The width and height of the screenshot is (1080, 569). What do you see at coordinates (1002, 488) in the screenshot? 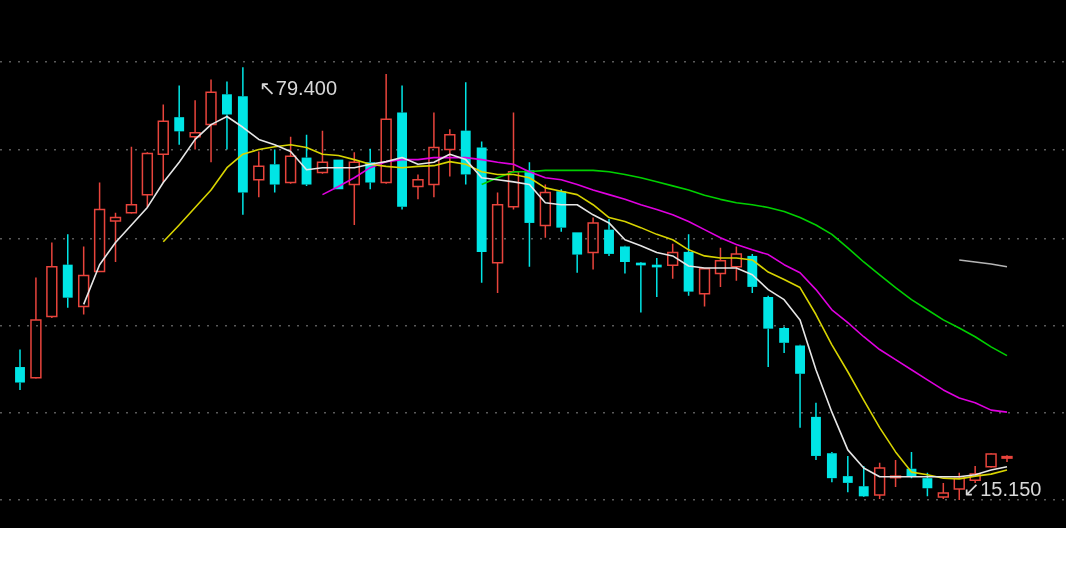
I see `annotation: ↙15.150` at bounding box center [1002, 488].